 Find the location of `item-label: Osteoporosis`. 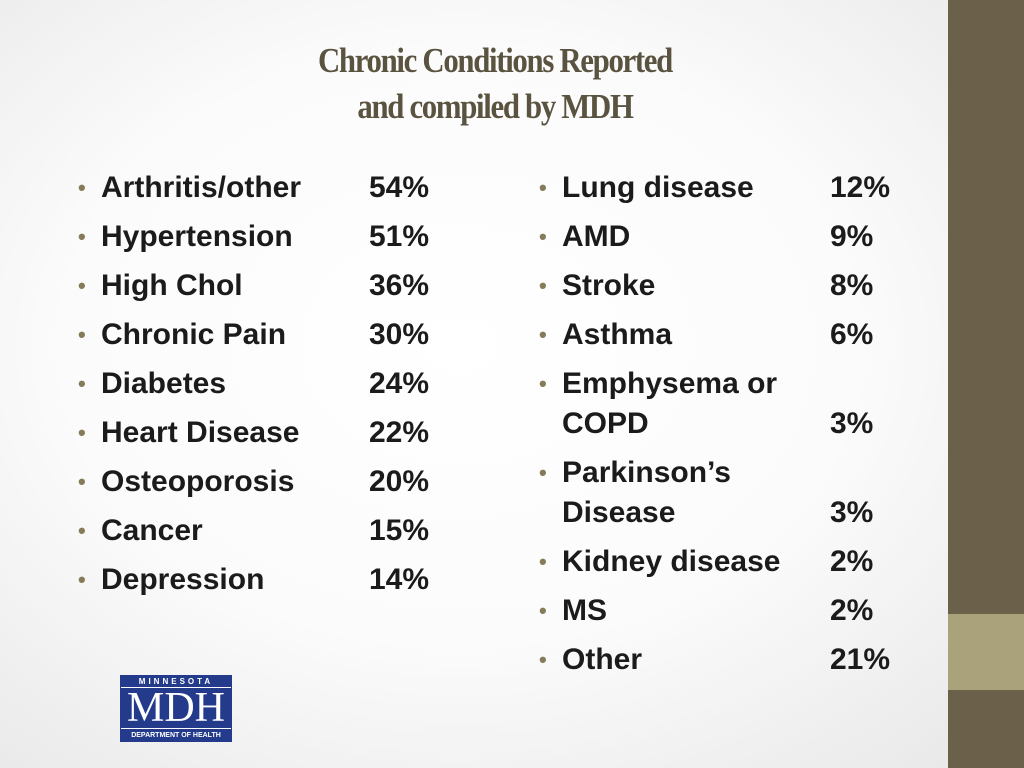

item-label: Osteoporosis is located at coordinates (198, 481).